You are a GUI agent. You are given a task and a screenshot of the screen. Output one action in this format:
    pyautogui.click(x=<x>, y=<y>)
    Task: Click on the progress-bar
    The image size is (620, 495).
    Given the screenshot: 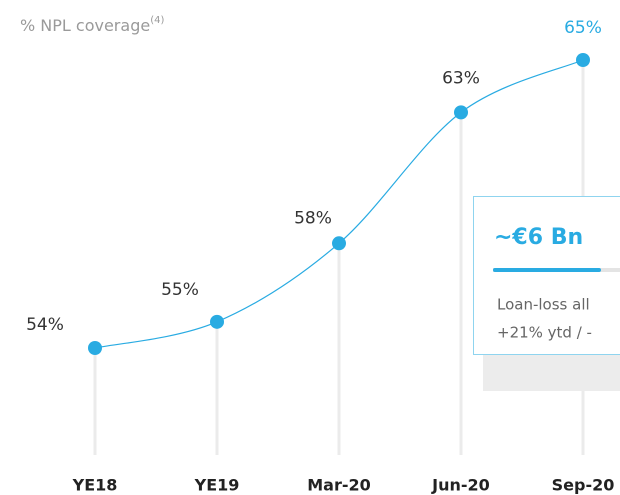 What is the action you would take?
    pyautogui.click(x=547, y=270)
    